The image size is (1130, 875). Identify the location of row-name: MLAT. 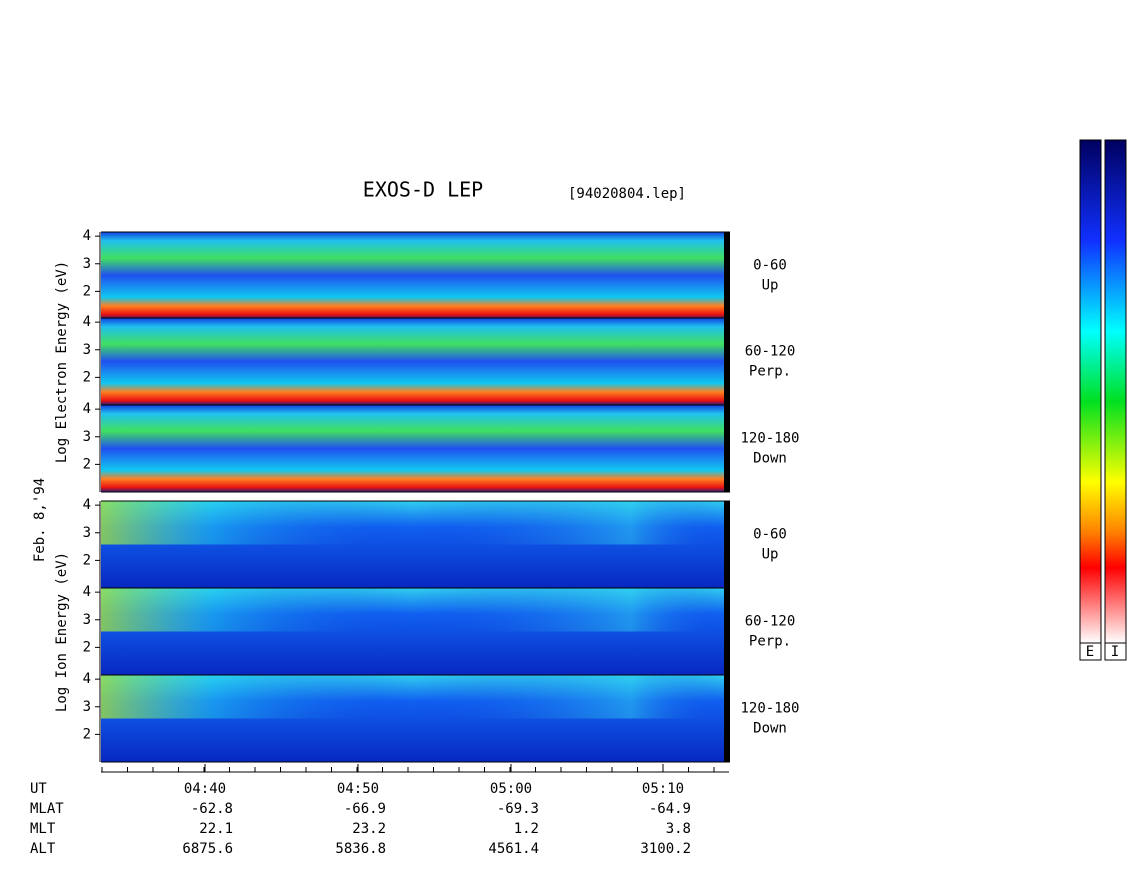
(47, 809).